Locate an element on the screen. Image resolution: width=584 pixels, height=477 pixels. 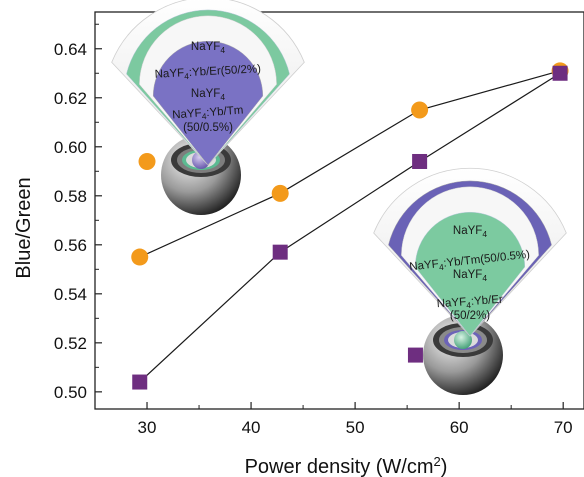
inset-upper-layer-2-label: NaYF4:Yb/Er(50/2%) is located at coordinates (207, 73).